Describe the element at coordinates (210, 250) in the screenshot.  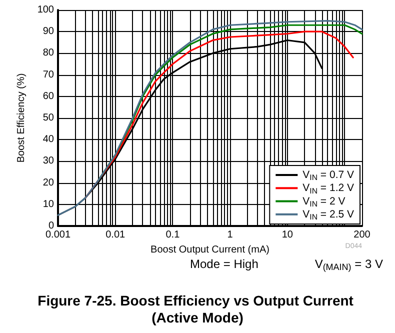
I see `x-axis-title: Boost Output Current (mA)` at that location.